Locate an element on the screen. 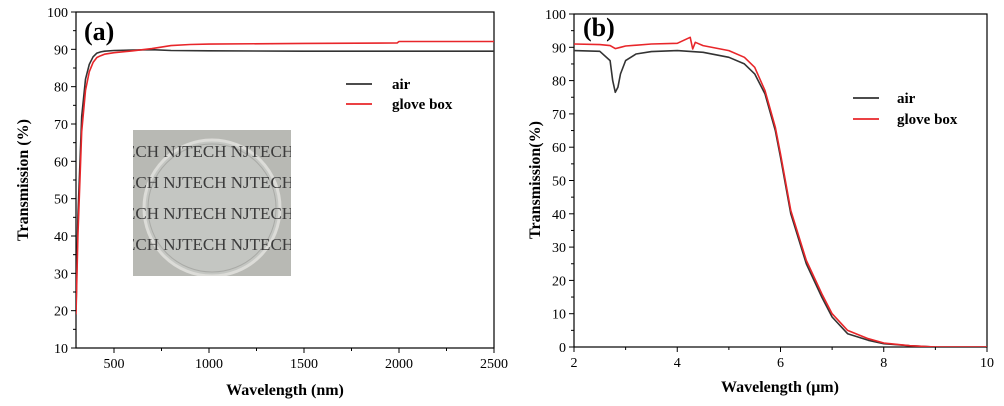  photo-glass-disc-icon is located at coordinates (212, 207).